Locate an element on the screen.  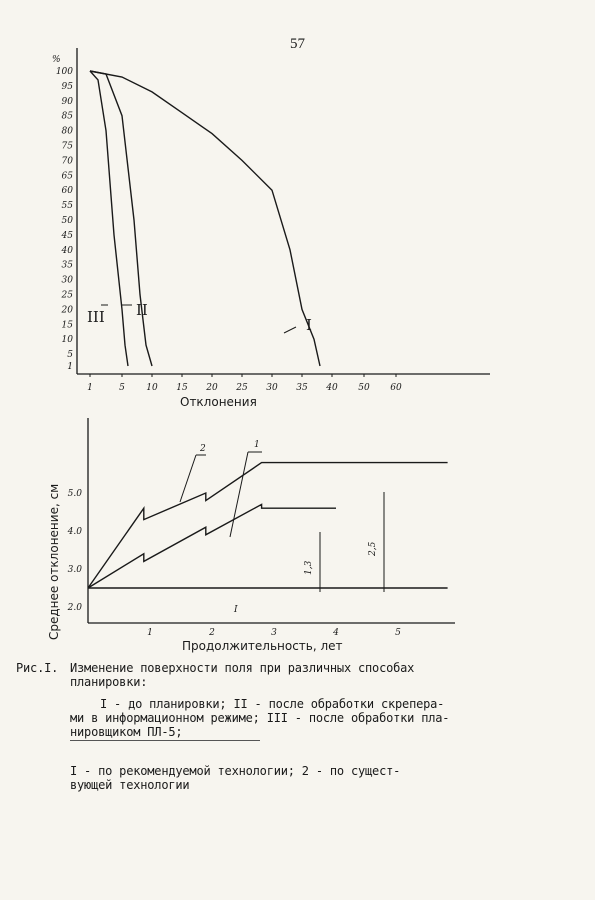
top-y-tick-label: 65 is located at coordinates (68, 176).